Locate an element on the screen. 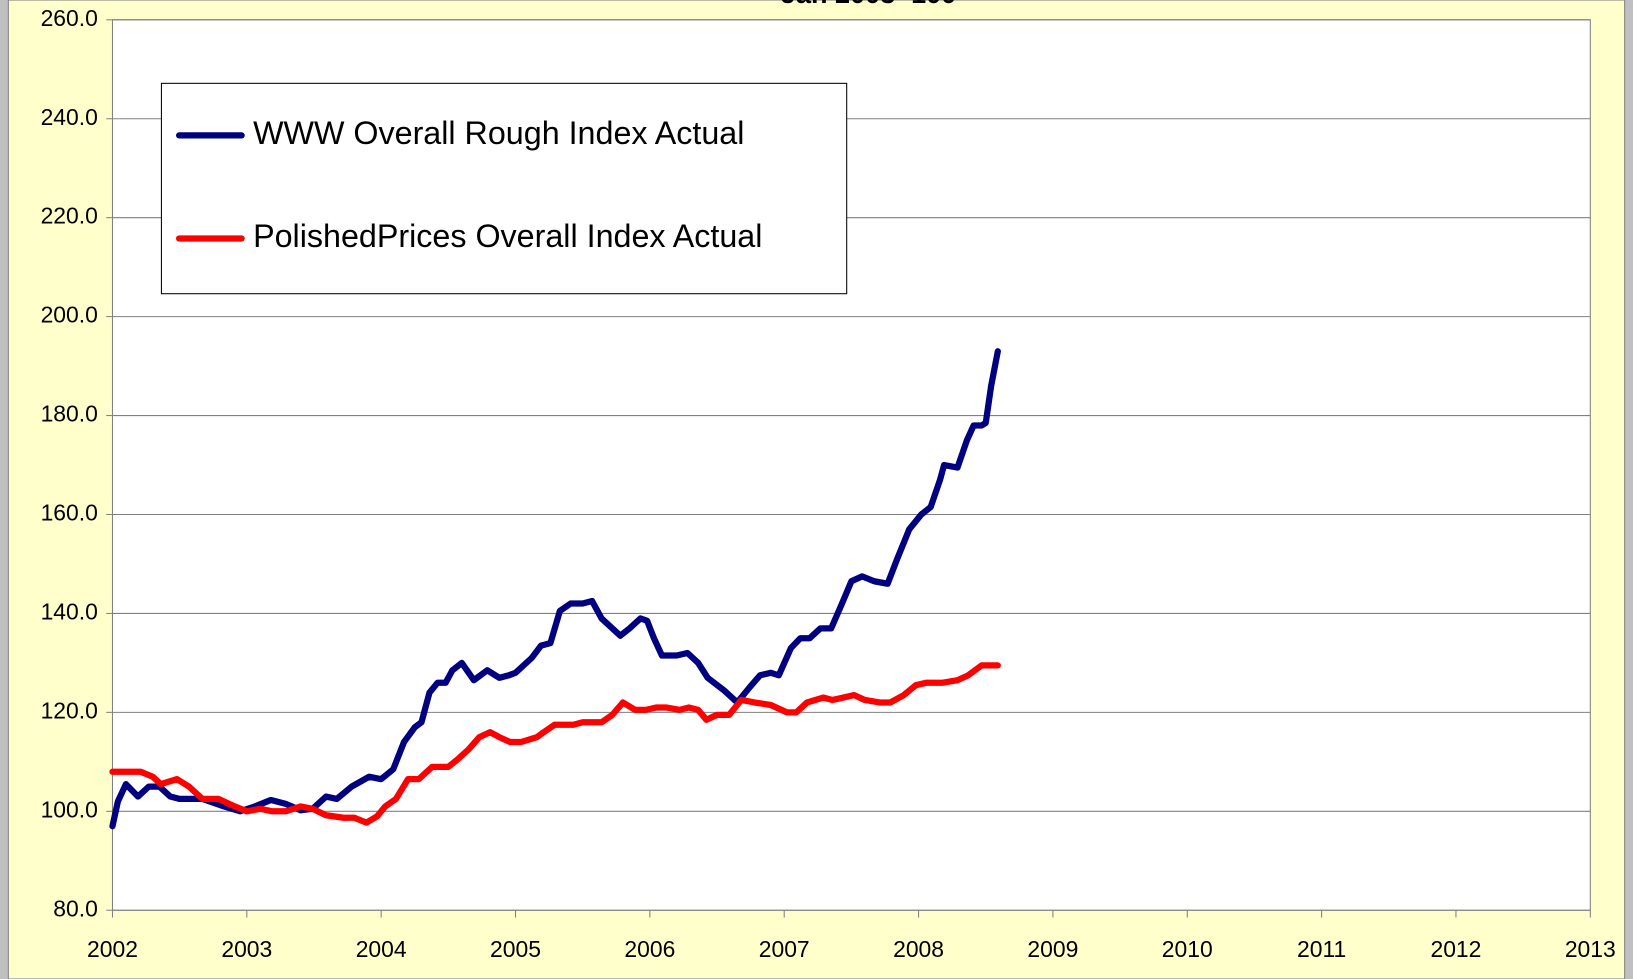 The width and height of the screenshot is (1633, 979). legend-label: PolishedPrices Overall Index Actual is located at coordinates (507, 236).